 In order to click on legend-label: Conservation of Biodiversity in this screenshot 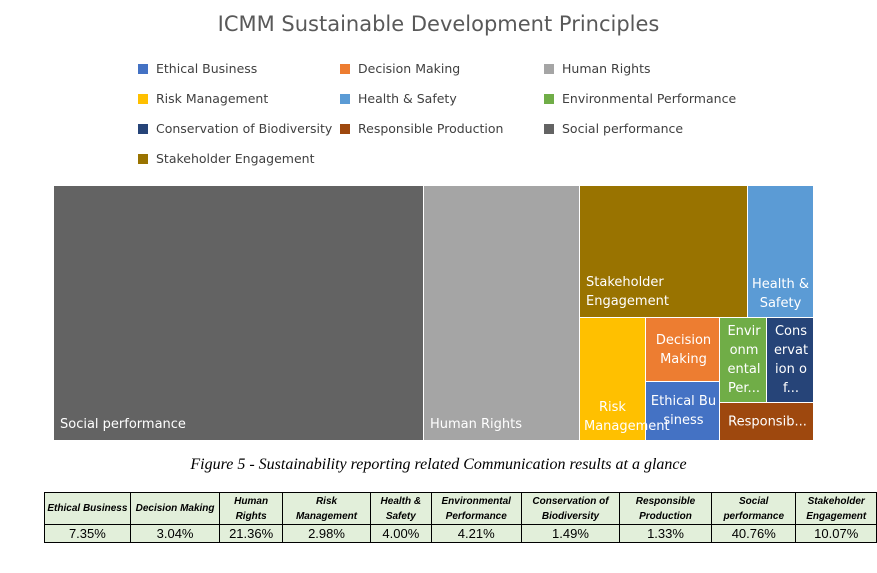, I will do `click(244, 128)`.